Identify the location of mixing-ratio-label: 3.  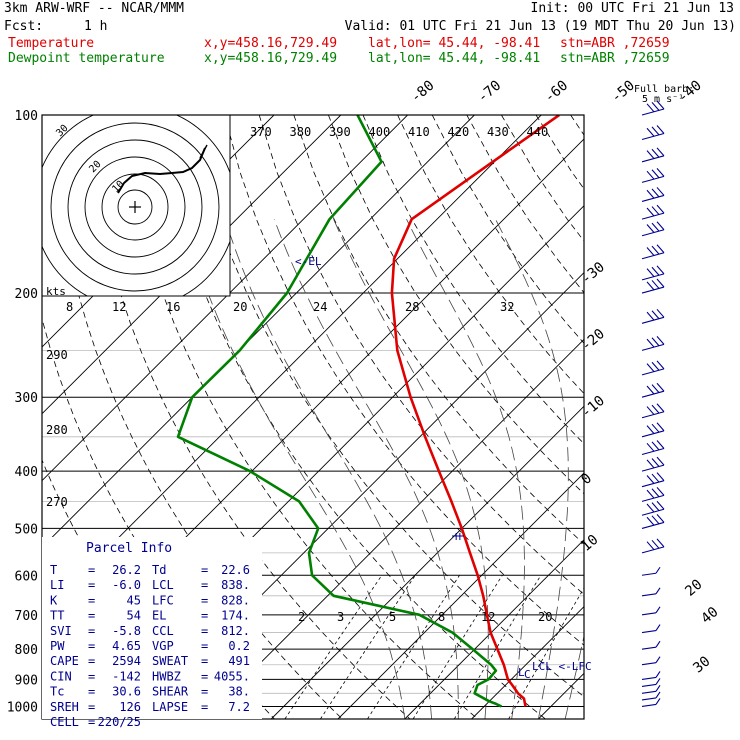
(340, 617).